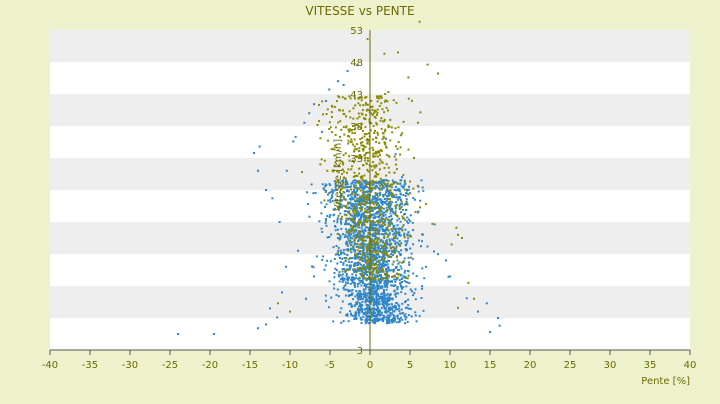 This screenshot has height=404, width=720. I want to click on x-tick-label: -10, so click(290, 365).